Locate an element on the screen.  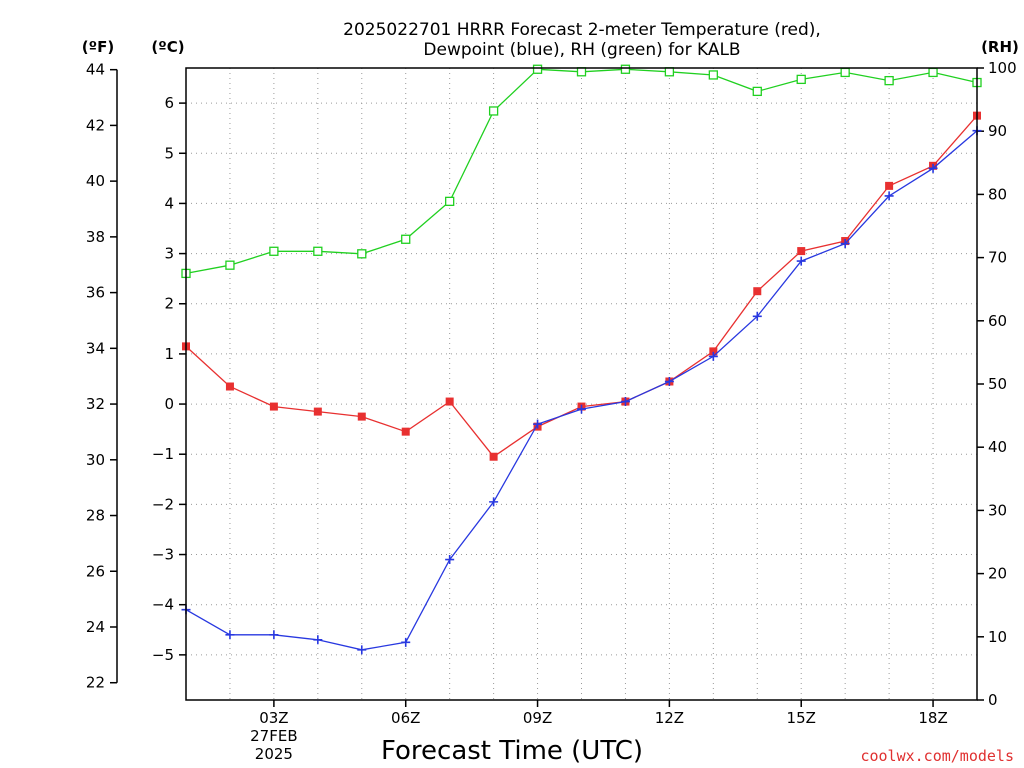
celsius-tick-label: 6 is located at coordinates (169, 103).